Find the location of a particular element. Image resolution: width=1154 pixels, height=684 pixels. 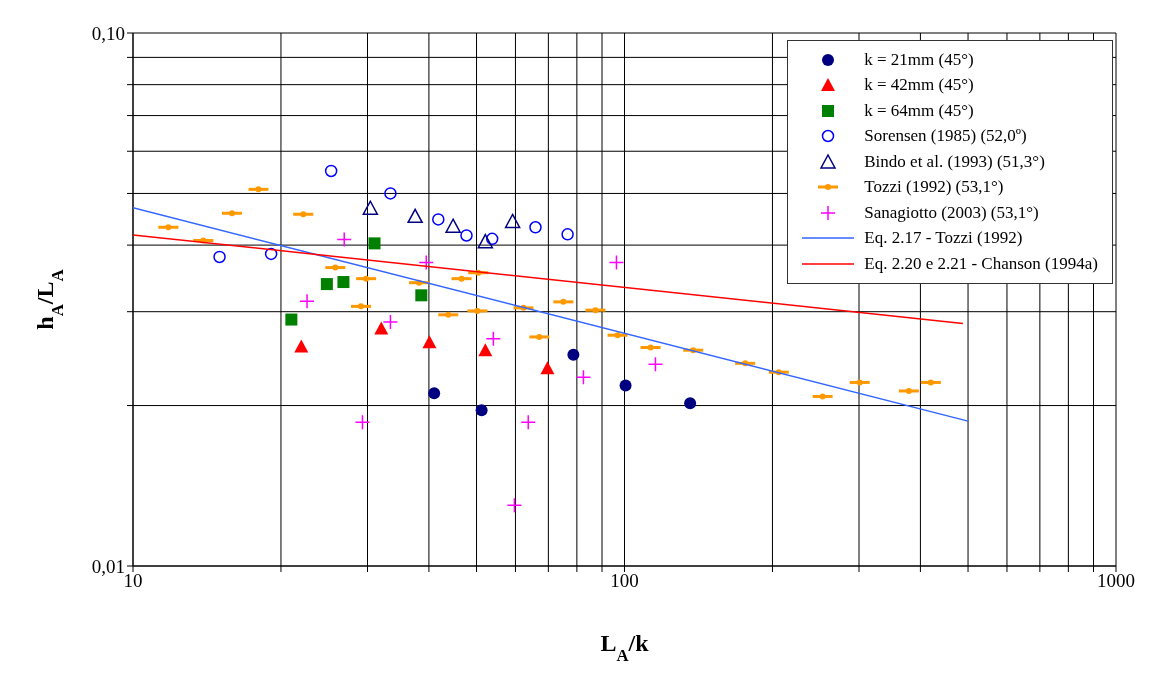

x-axis-title: L$_{A}$/k is located at coordinates (625, 647).